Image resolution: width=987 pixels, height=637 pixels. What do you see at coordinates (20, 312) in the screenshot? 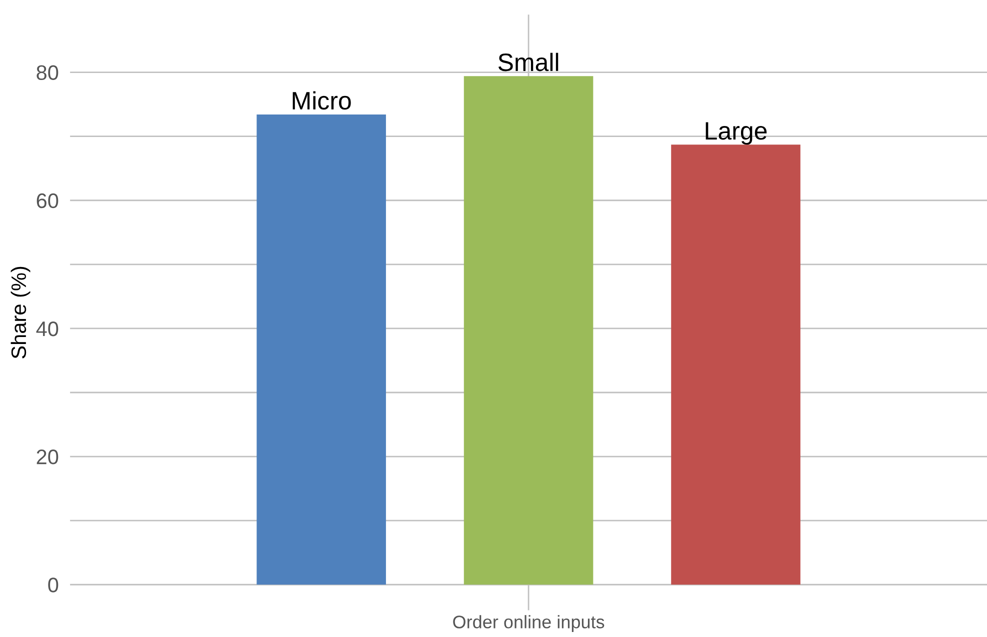
I see `y-axis-title: Share (%)` at bounding box center [20, 312].